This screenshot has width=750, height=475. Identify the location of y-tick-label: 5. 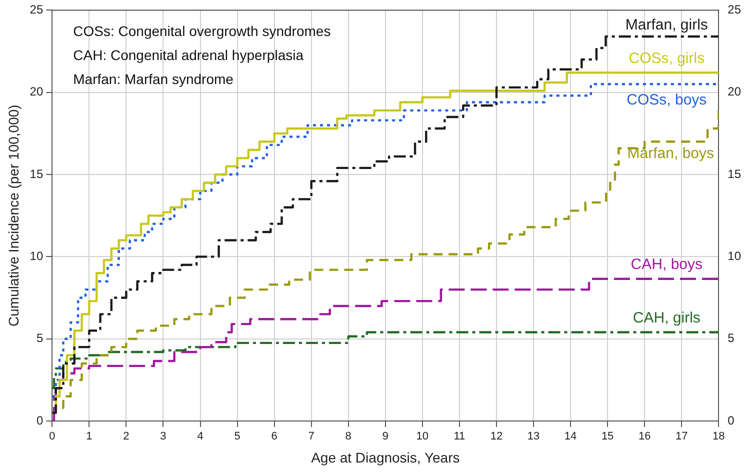
(40, 338).